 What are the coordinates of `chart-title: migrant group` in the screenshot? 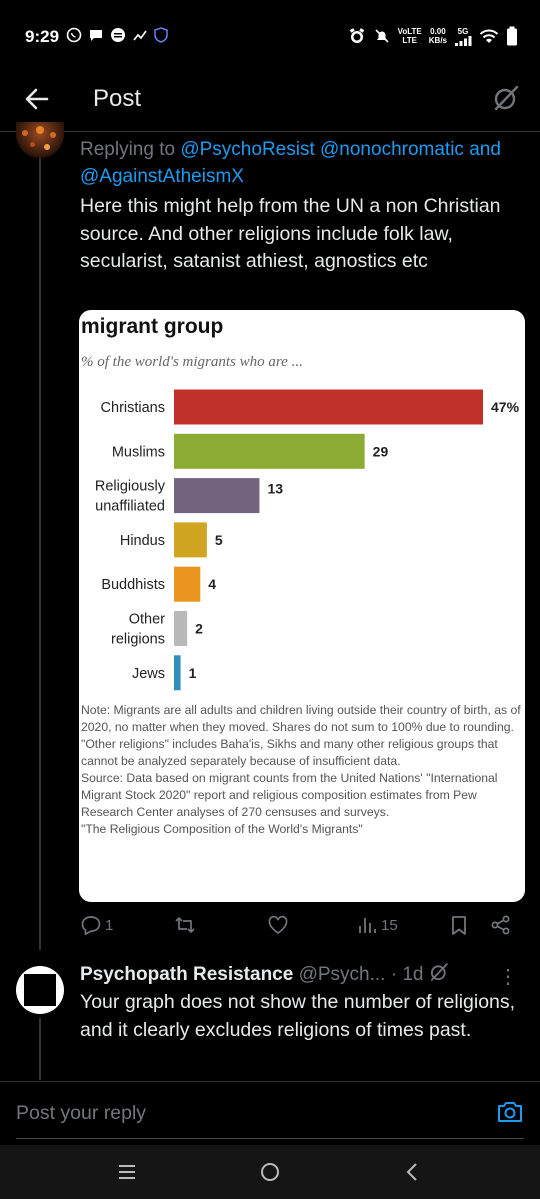 It's located at (152, 326).